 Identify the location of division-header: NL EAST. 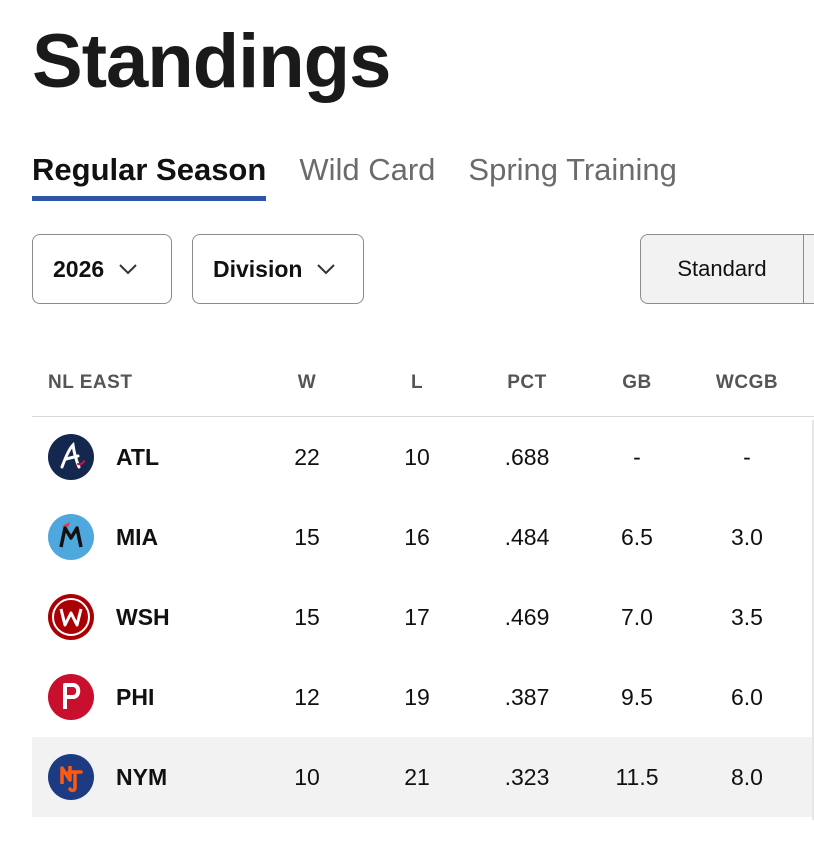
(90, 382).